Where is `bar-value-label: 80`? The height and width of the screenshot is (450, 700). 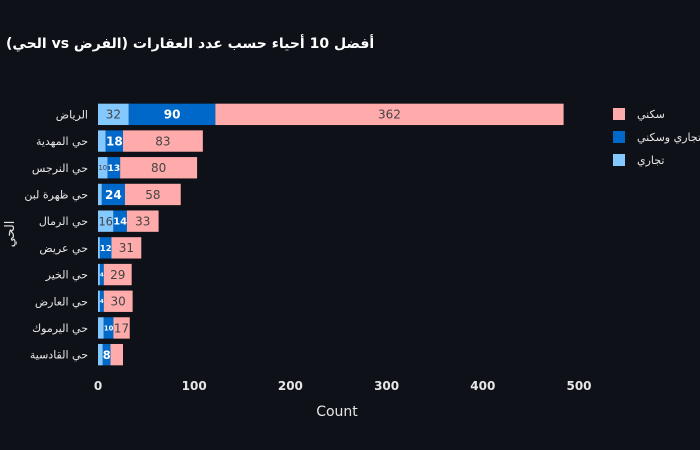 bar-value-label: 80 is located at coordinates (158, 168).